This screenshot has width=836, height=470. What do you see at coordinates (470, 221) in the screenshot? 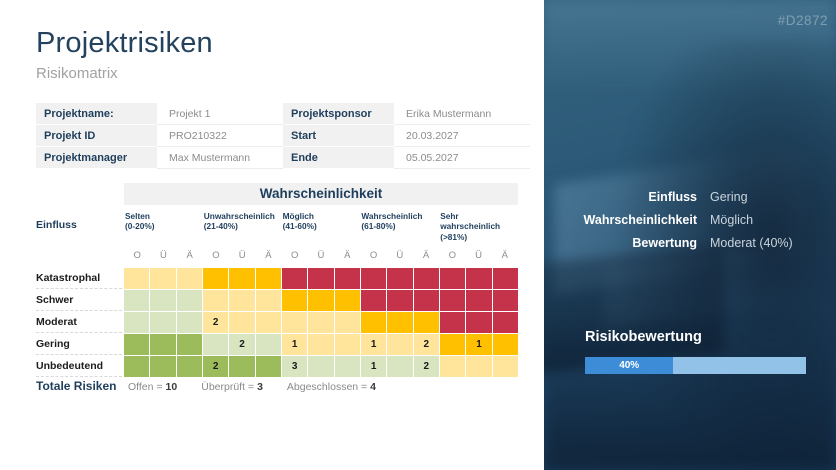
I see `probability-column-name: Sehr wahrscheinlich` at bounding box center [470, 221].